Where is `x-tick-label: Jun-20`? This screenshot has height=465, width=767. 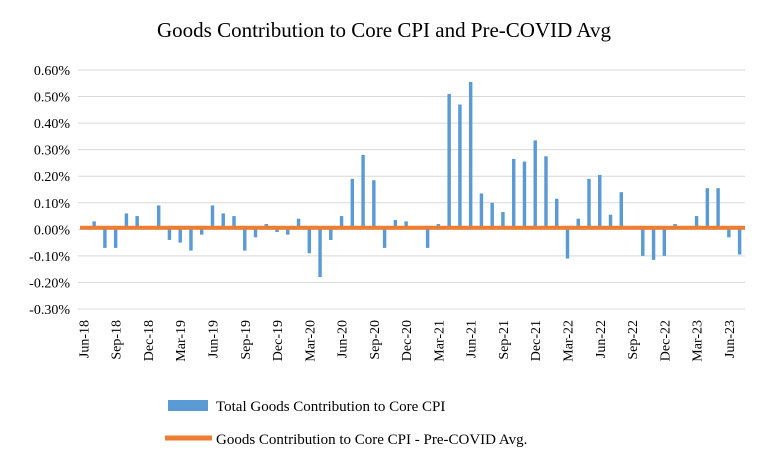 x-tick-label: Jun-20 is located at coordinates (343, 339).